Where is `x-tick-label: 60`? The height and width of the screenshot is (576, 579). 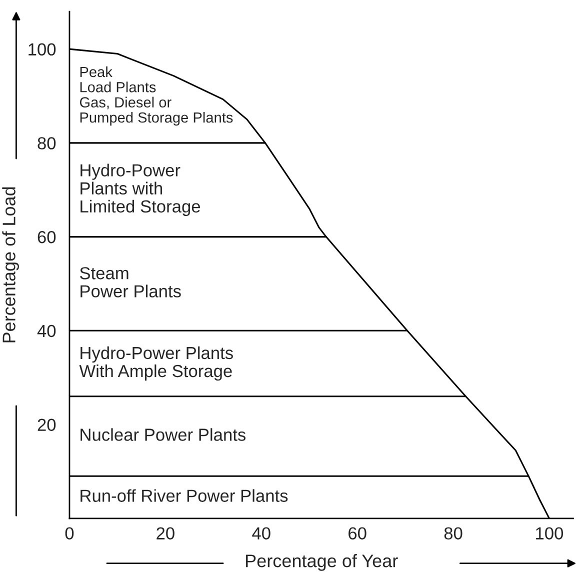 x-tick-label: 60 is located at coordinates (357, 533).